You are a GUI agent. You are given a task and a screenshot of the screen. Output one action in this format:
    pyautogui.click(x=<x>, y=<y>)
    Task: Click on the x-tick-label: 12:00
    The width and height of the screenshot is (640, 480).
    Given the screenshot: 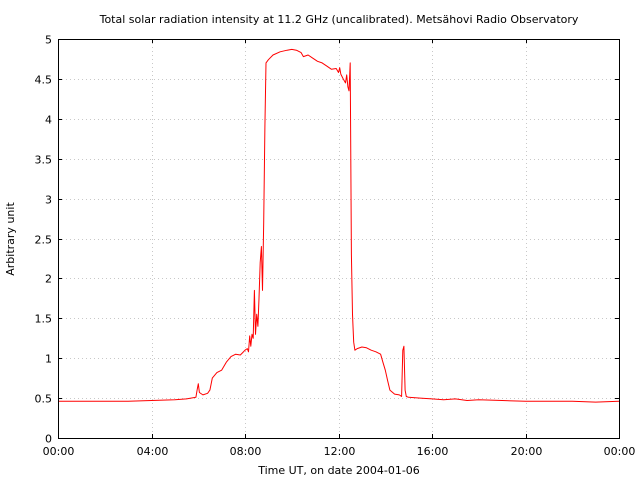 What is the action you would take?
    pyautogui.click(x=340, y=451)
    